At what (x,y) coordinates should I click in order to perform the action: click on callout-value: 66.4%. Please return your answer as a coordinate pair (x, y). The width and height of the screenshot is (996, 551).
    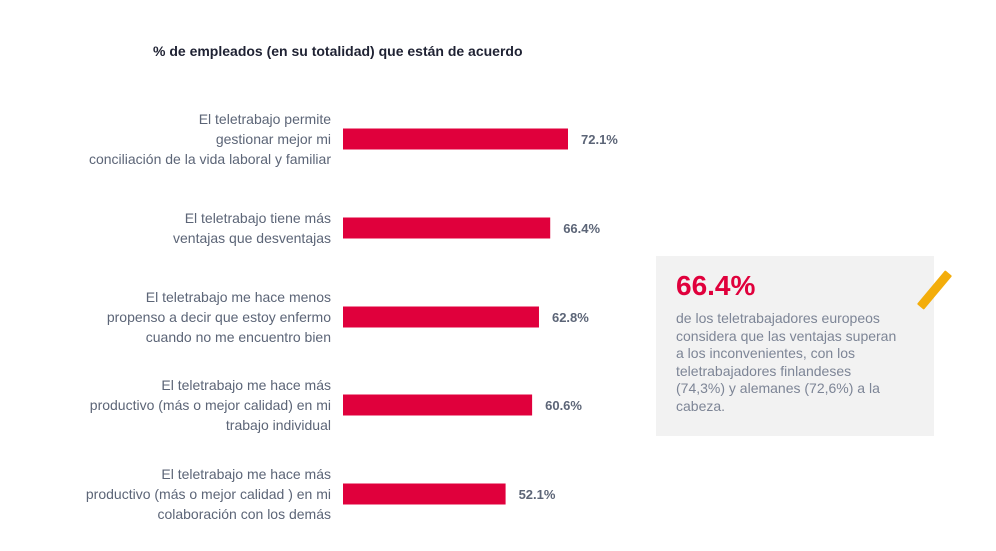
    Looking at the image, I should click on (716, 285).